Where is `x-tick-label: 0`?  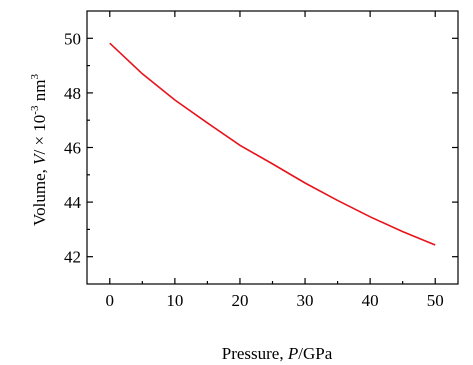
x-tick-label: 0 is located at coordinates (110, 300).